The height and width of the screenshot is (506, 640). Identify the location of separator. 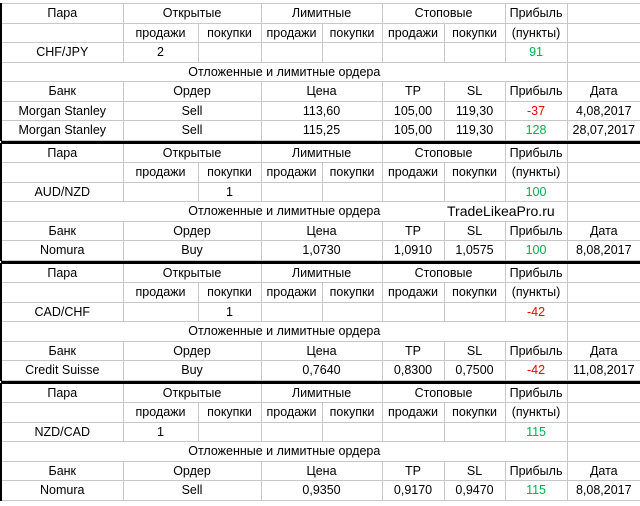
(320, 141).